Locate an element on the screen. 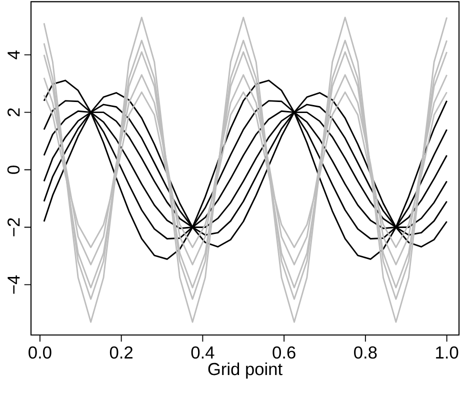  y-tick-label: 2 is located at coordinates (14, 112).